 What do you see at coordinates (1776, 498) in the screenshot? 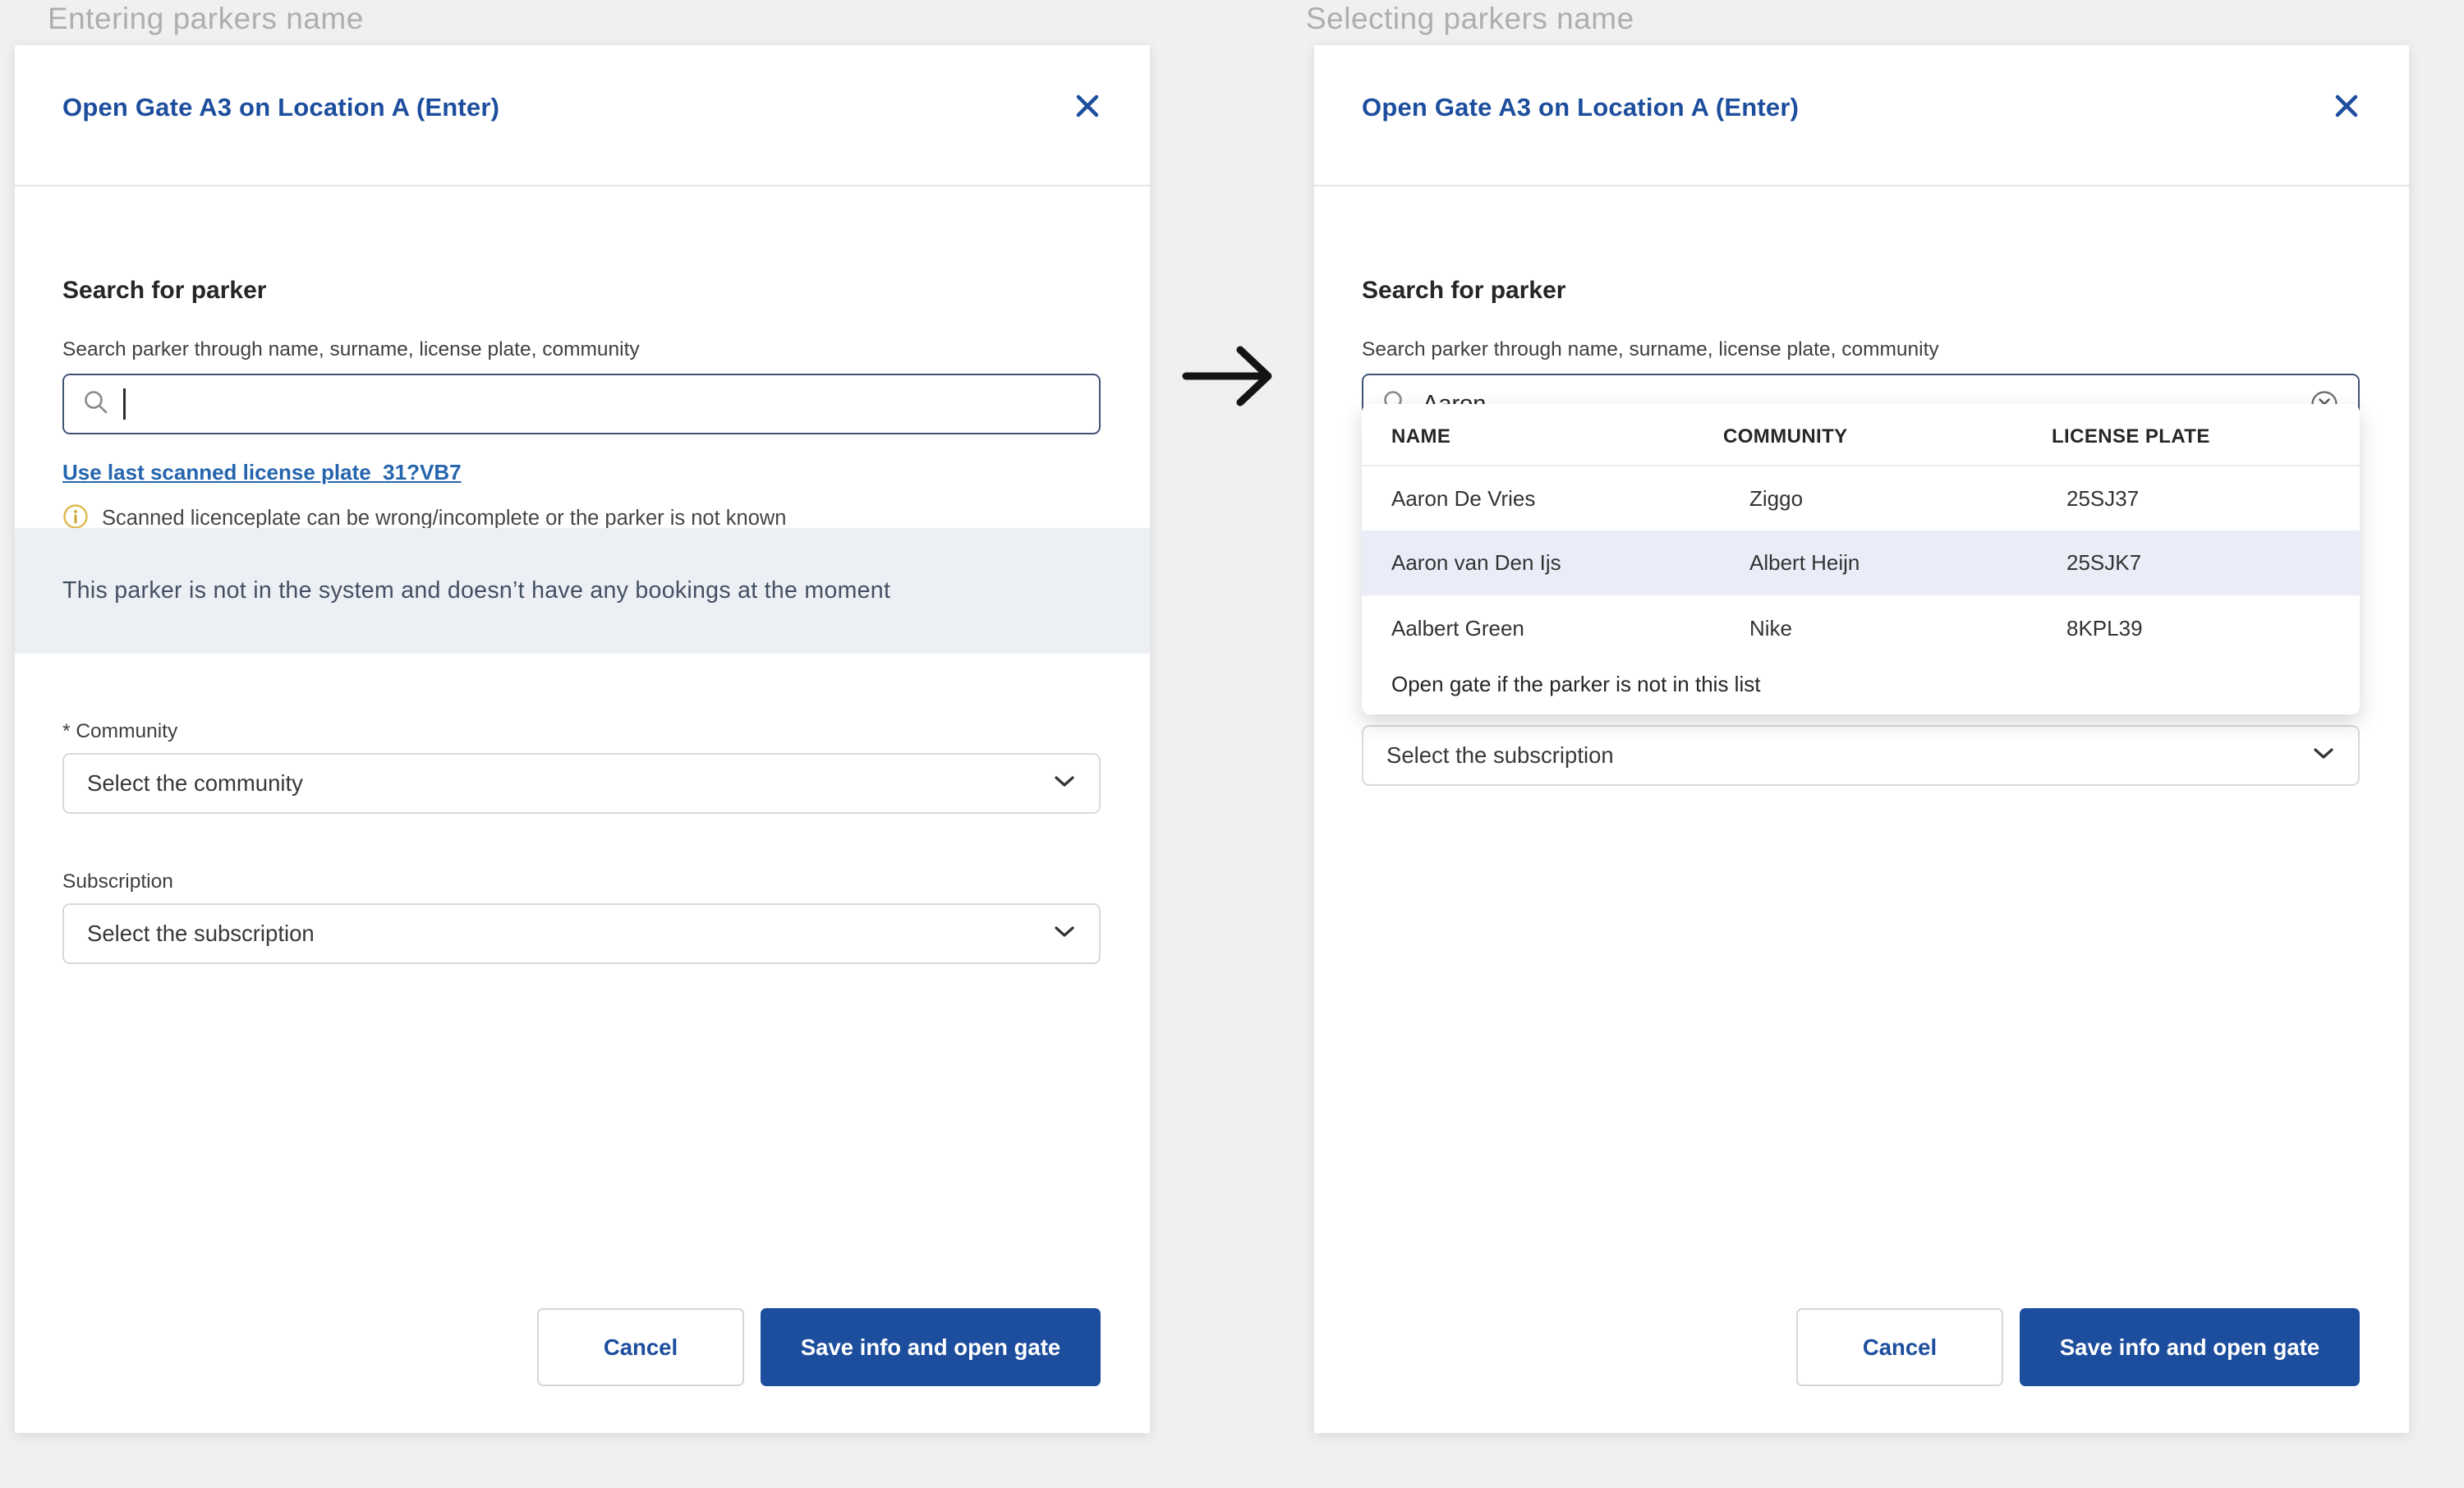
I see `result-community: Ziggo` at bounding box center [1776, 498].